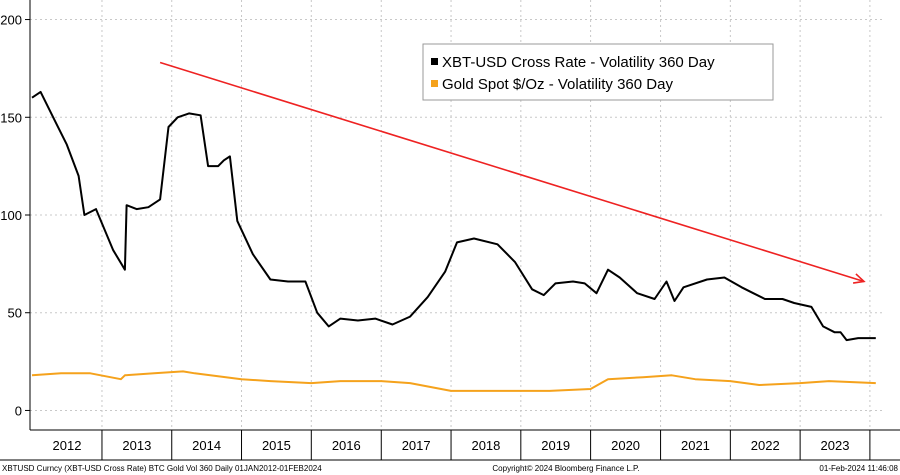 The image size is (900, 475). I want to click on x-tick-label-2021: 2021, so click(695, 445).